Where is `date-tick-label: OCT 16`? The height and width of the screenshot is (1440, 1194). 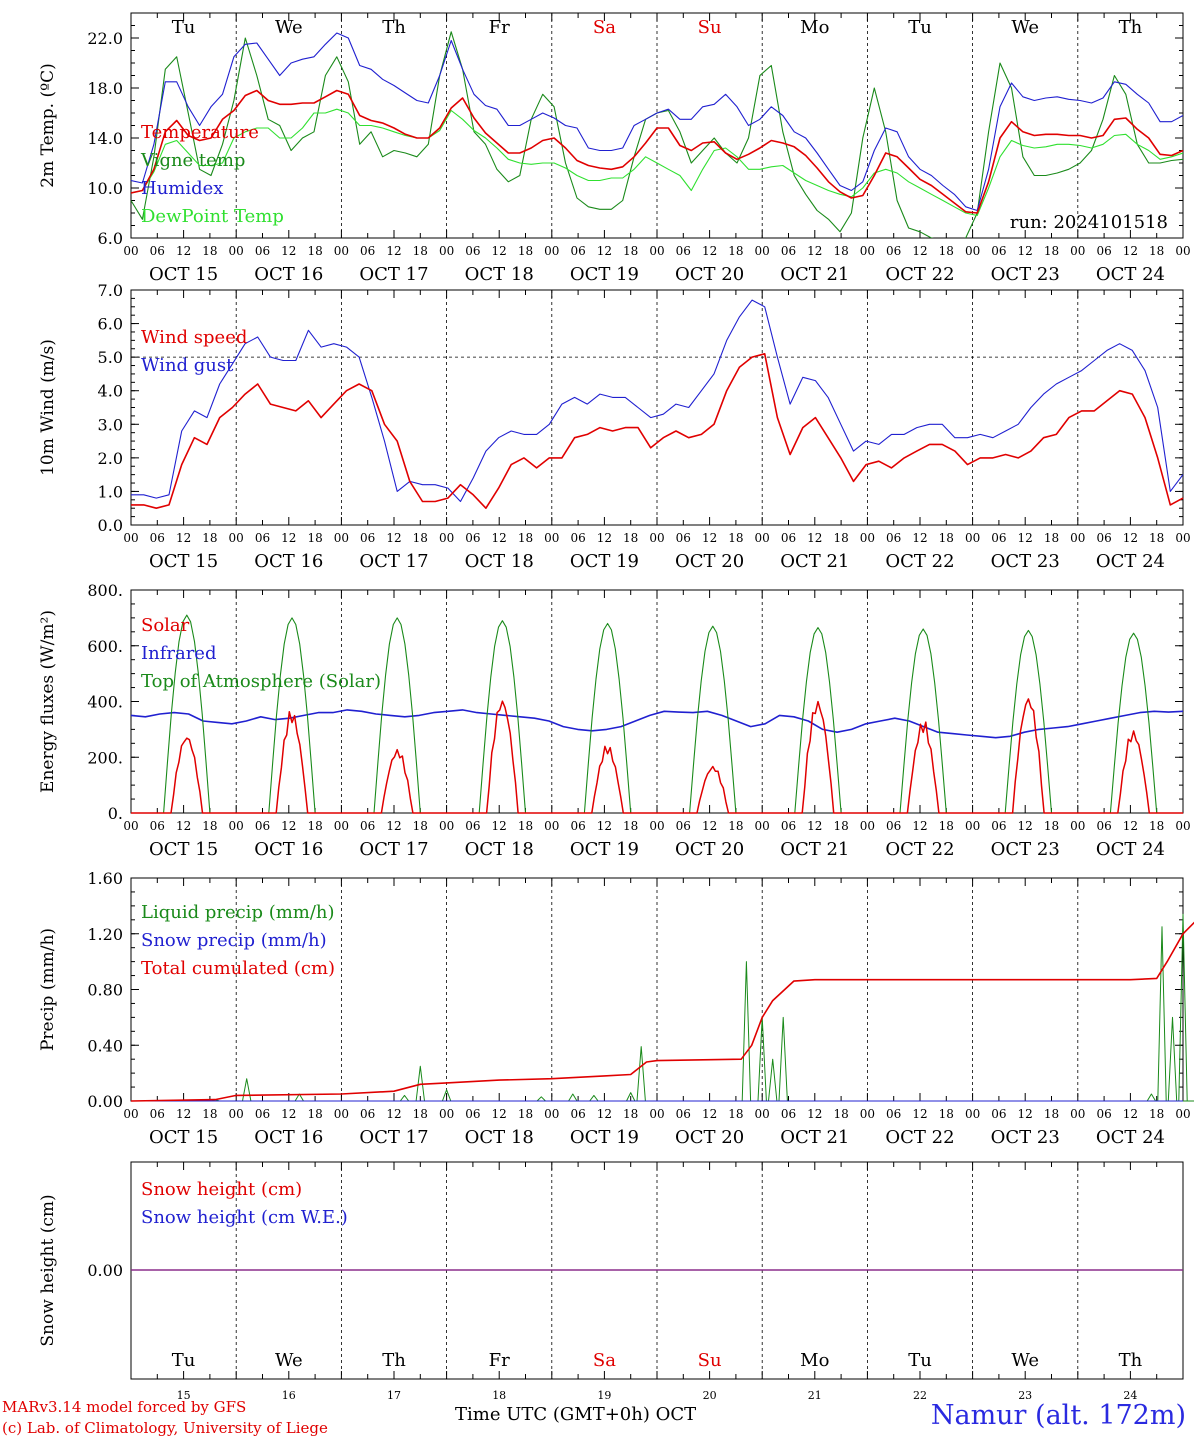
date-tick-label: OCT 16 is located at coordinates (288, 274).